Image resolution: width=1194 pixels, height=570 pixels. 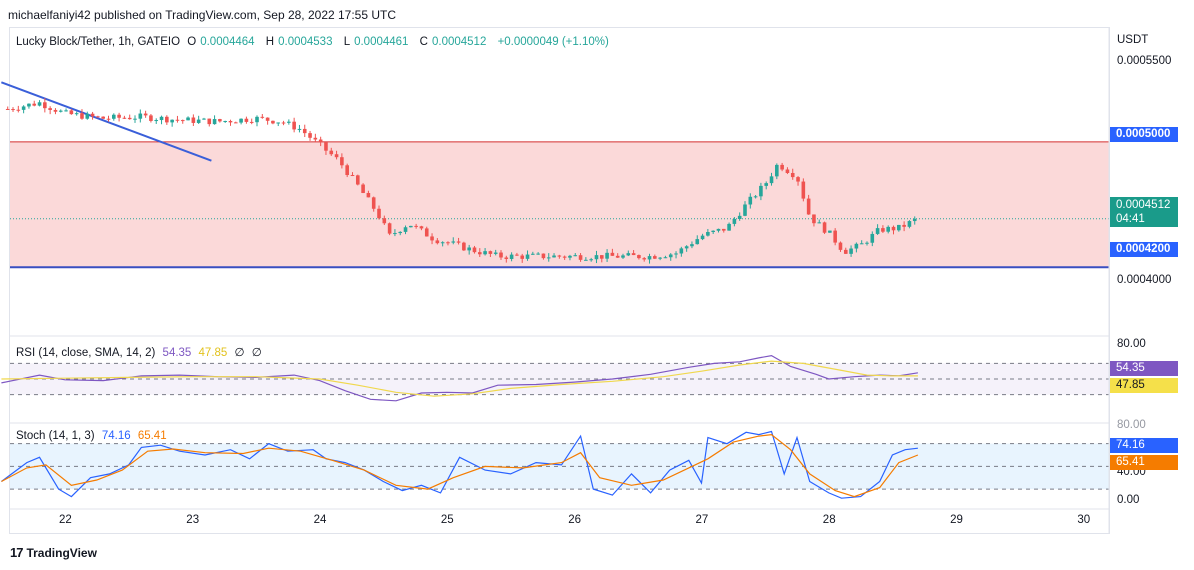 What do you see at coordinates (829, 520) in the screenshot?
I see `time-tick-label: 28` at bounding box center [829, 520].